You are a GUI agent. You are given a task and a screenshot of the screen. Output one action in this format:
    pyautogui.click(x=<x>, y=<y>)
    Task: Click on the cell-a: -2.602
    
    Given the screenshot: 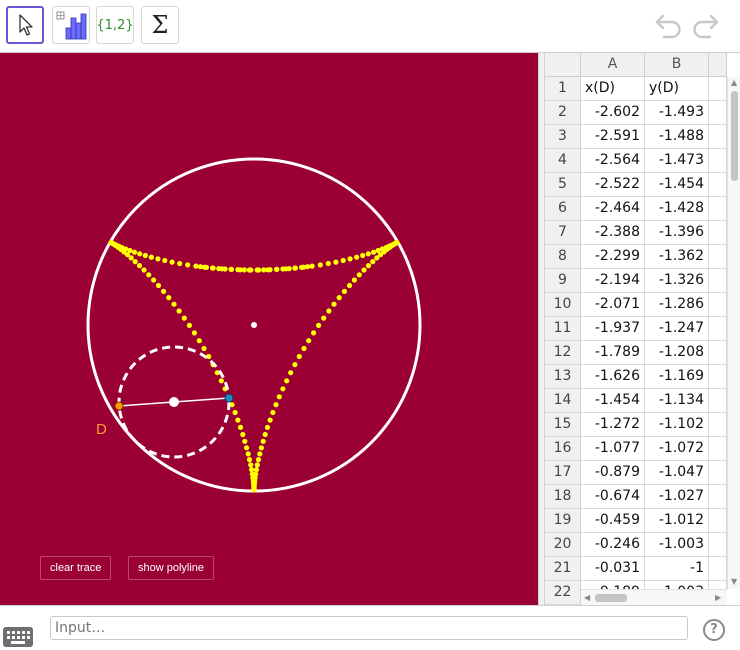 What is the action you would take?
    pyautogui.click(x=613, y=113)
    